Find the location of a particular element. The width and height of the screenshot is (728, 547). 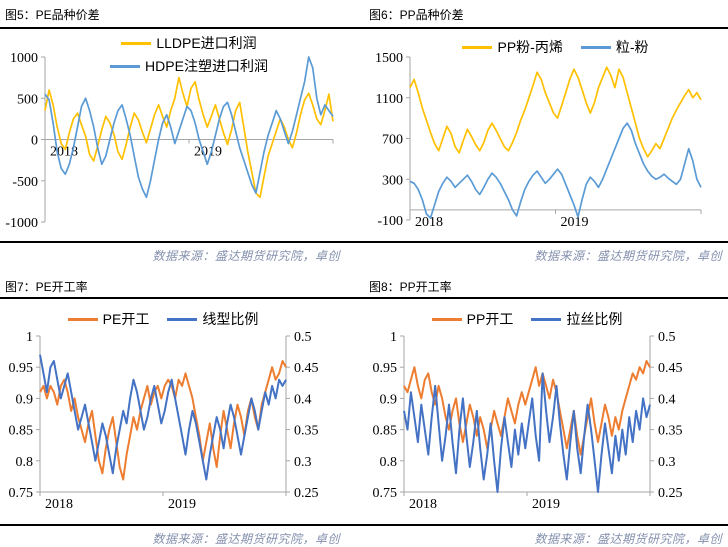

series-line-LLDPE进口利润 is located at coordinates (189, 137).